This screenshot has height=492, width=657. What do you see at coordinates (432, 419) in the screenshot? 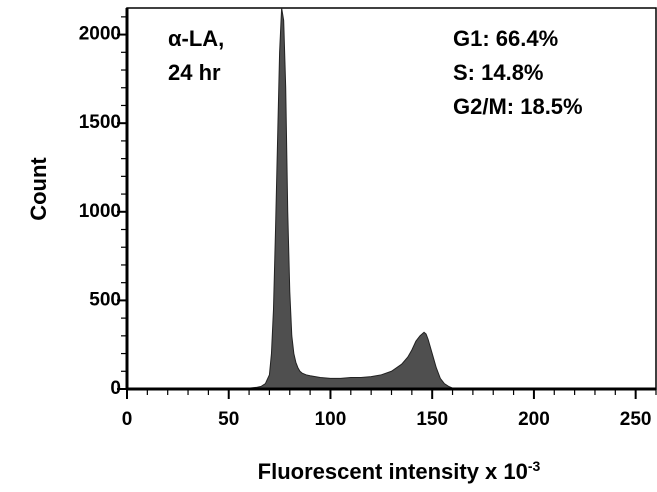
I see `x-tick-label: 150` at bounding box center [432, 419].